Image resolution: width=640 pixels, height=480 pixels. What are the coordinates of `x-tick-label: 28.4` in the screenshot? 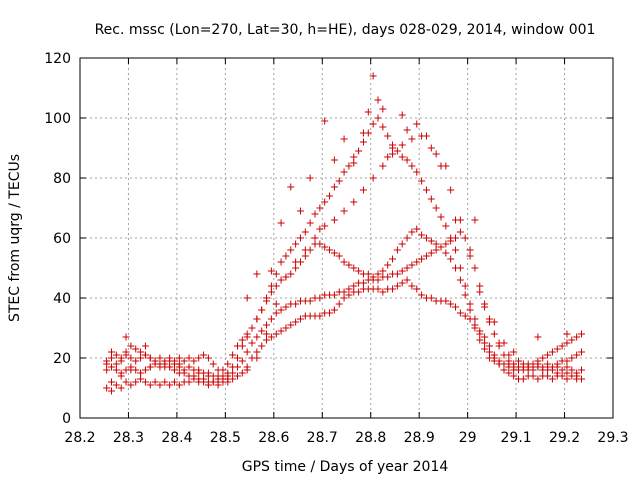 It's located at (176, 438).